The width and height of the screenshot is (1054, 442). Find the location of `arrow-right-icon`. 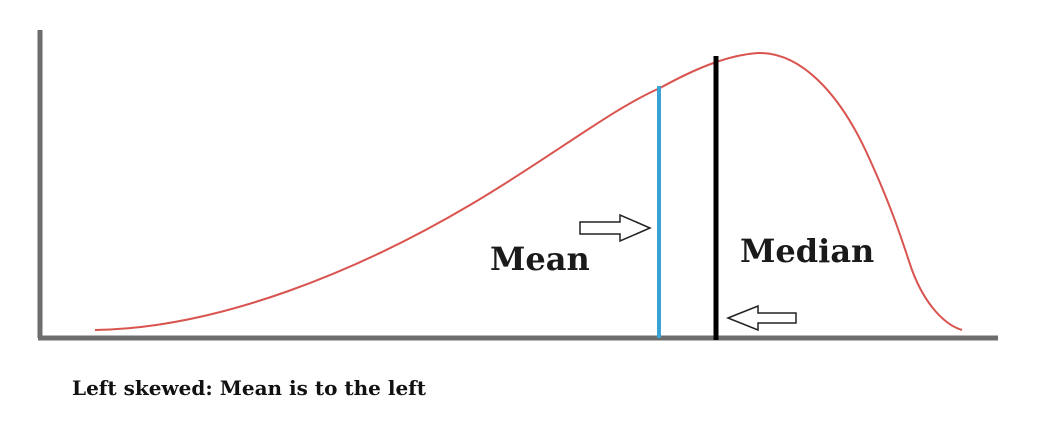

arrow-right-icon is located at coordinates (615, 228).